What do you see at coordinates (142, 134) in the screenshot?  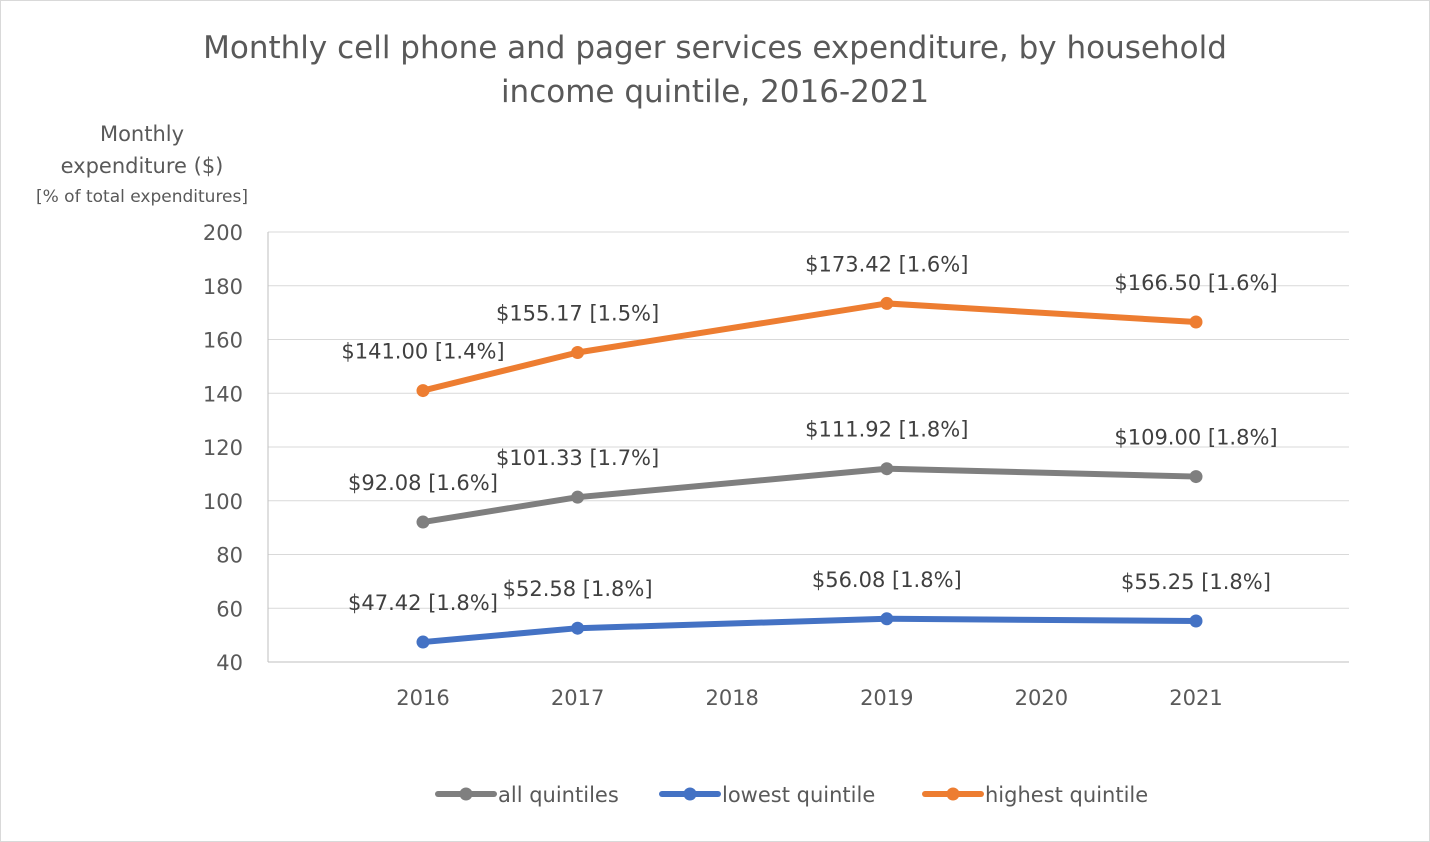 I see `y-axis-title-line-1: Monthly` at bounding box center [142, 134].